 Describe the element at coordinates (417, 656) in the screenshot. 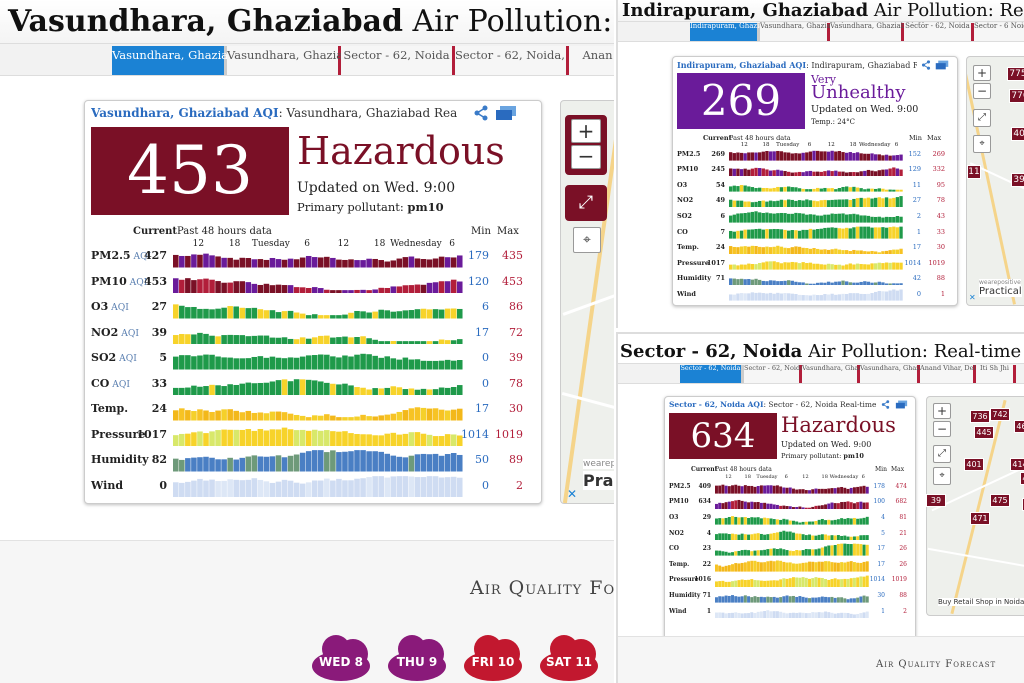

I see `forecast-day: THU 9` at that location.